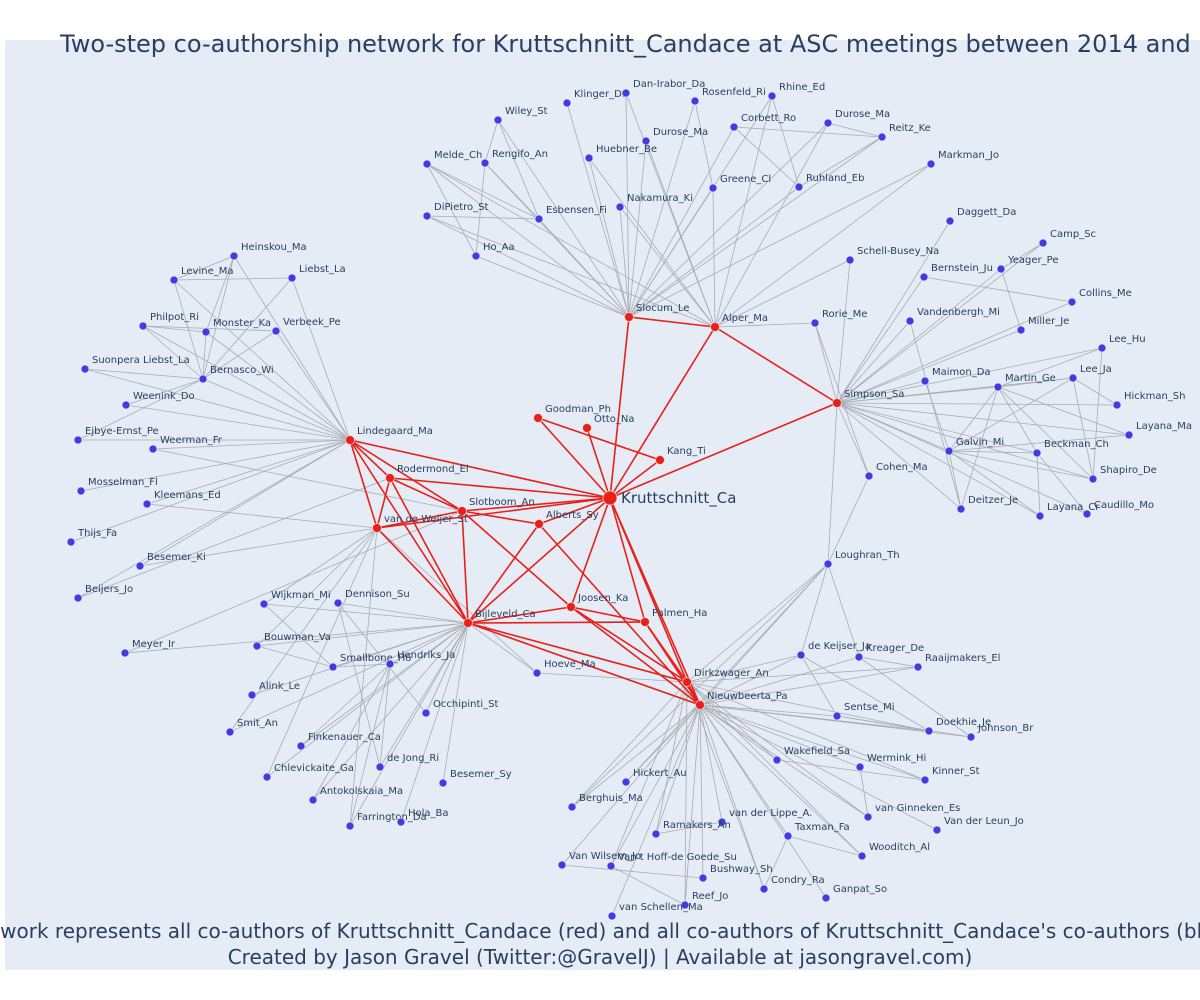  What do you see at coordinates (745, 318) in the screenshot?
I see `author-label: Alper_Ma` at bounding box center [745, 318].